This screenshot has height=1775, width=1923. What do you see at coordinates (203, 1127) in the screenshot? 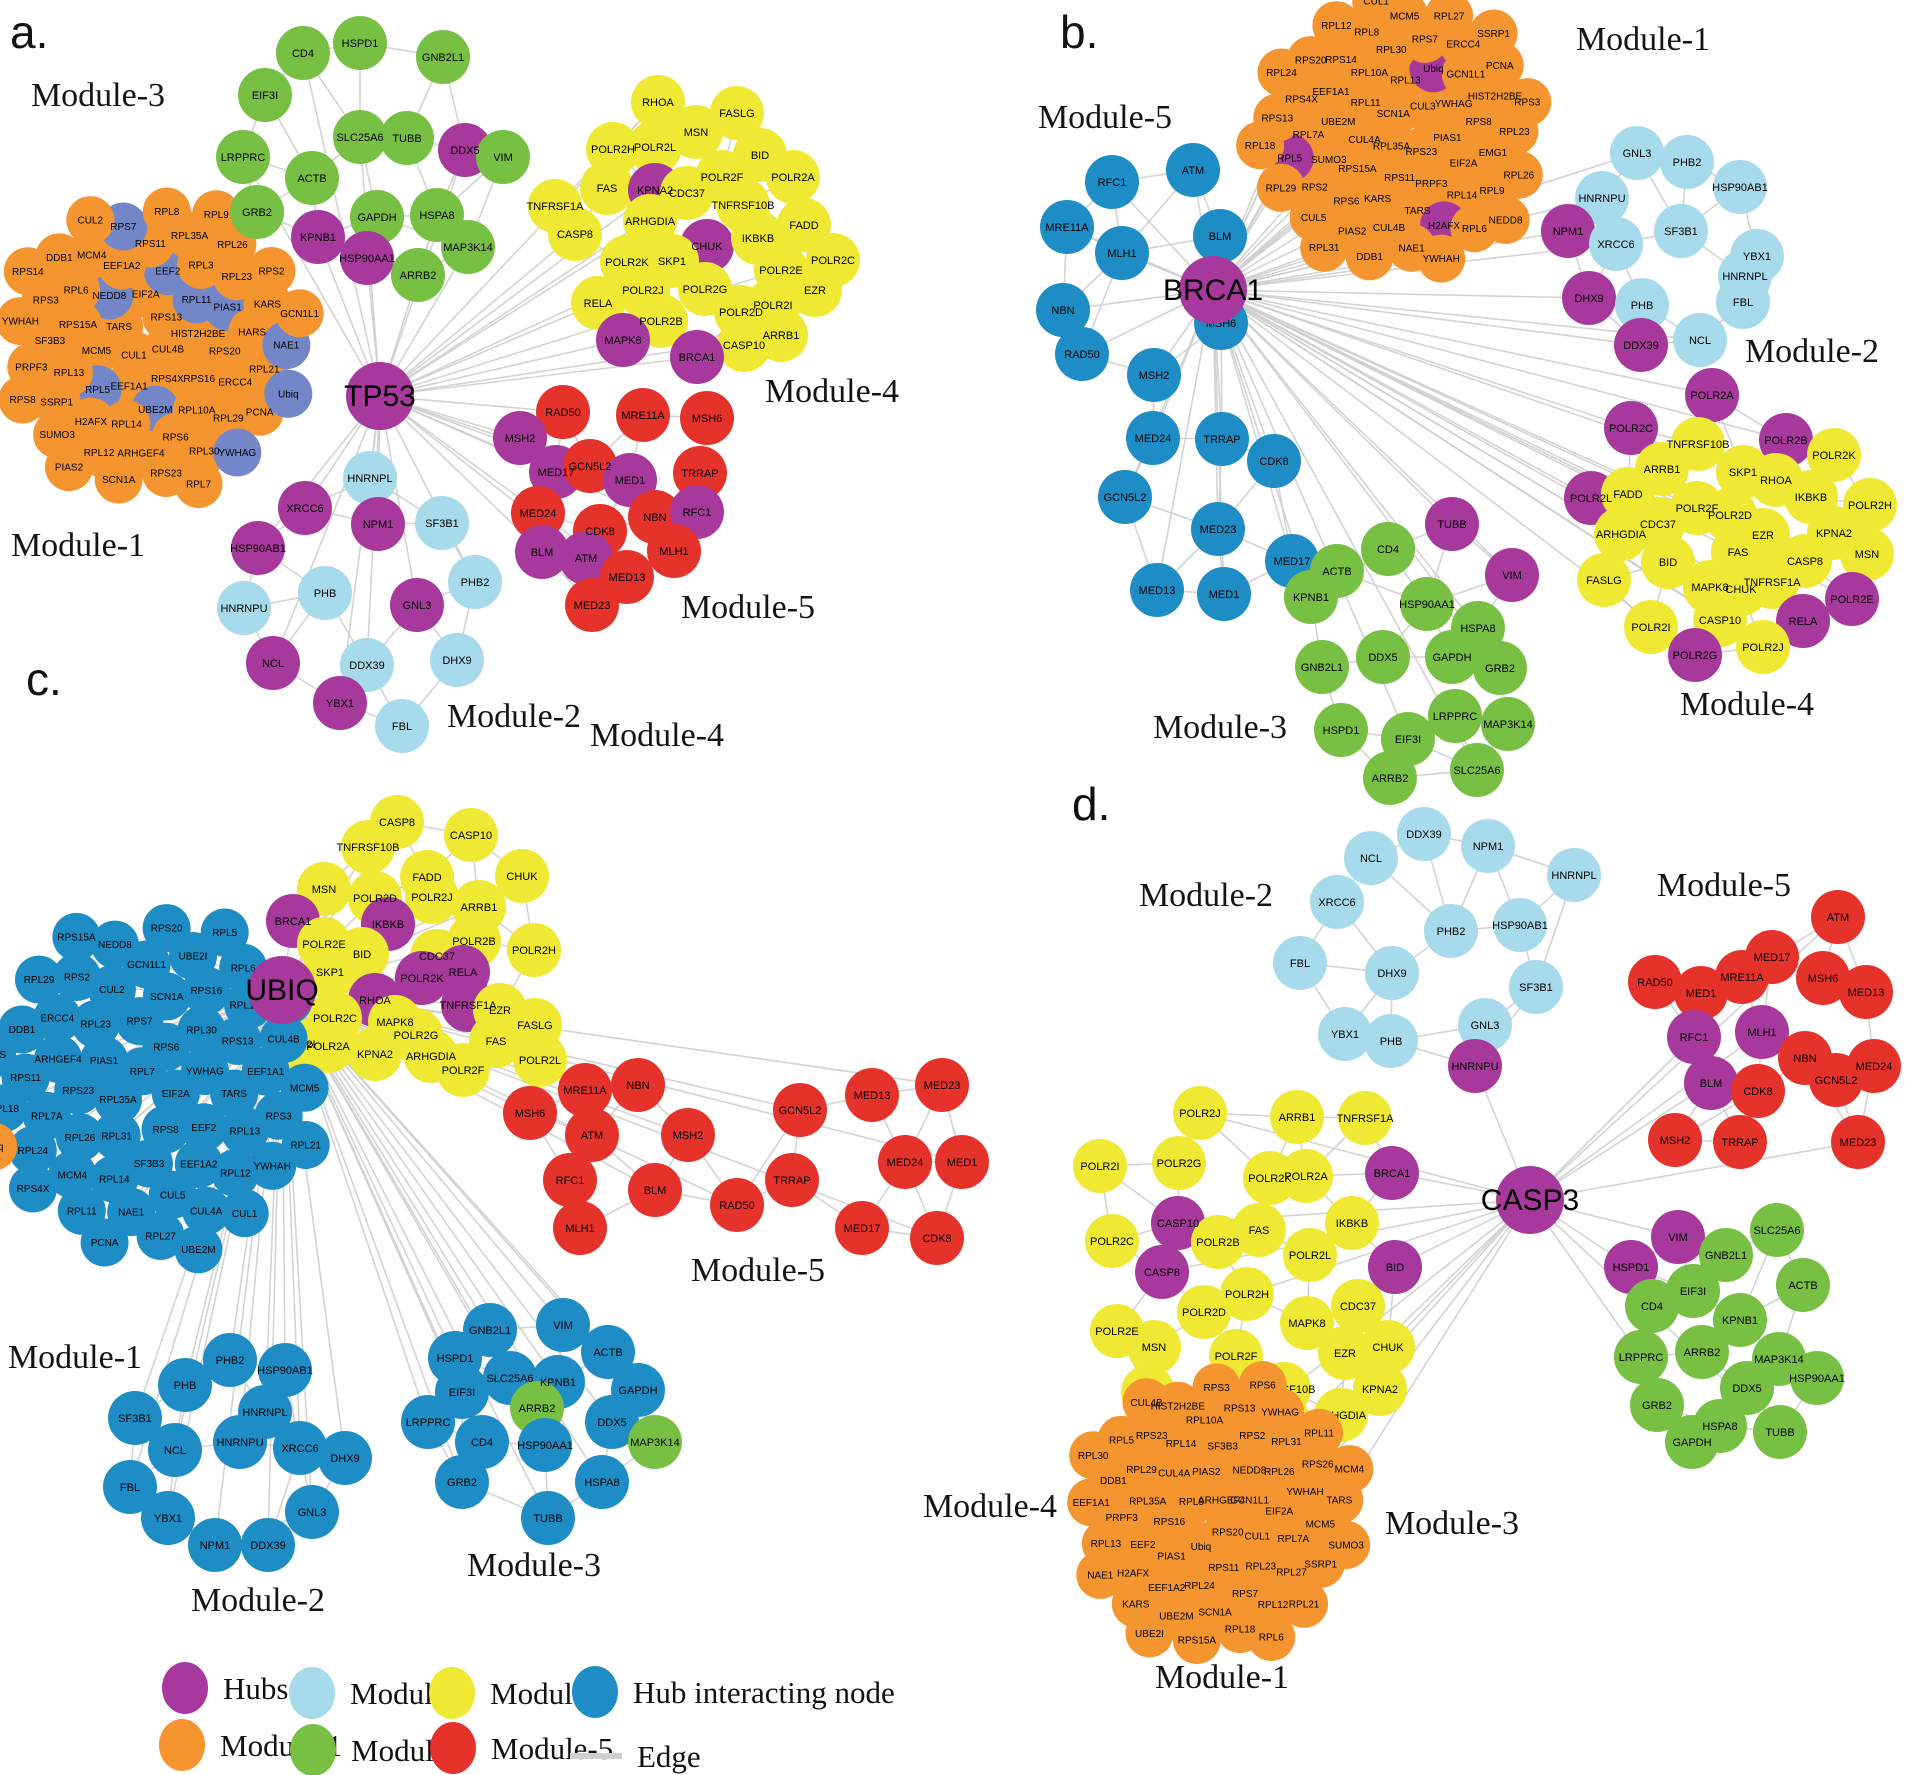
I see `node-EEF2` at bounding box center [203, 1127].